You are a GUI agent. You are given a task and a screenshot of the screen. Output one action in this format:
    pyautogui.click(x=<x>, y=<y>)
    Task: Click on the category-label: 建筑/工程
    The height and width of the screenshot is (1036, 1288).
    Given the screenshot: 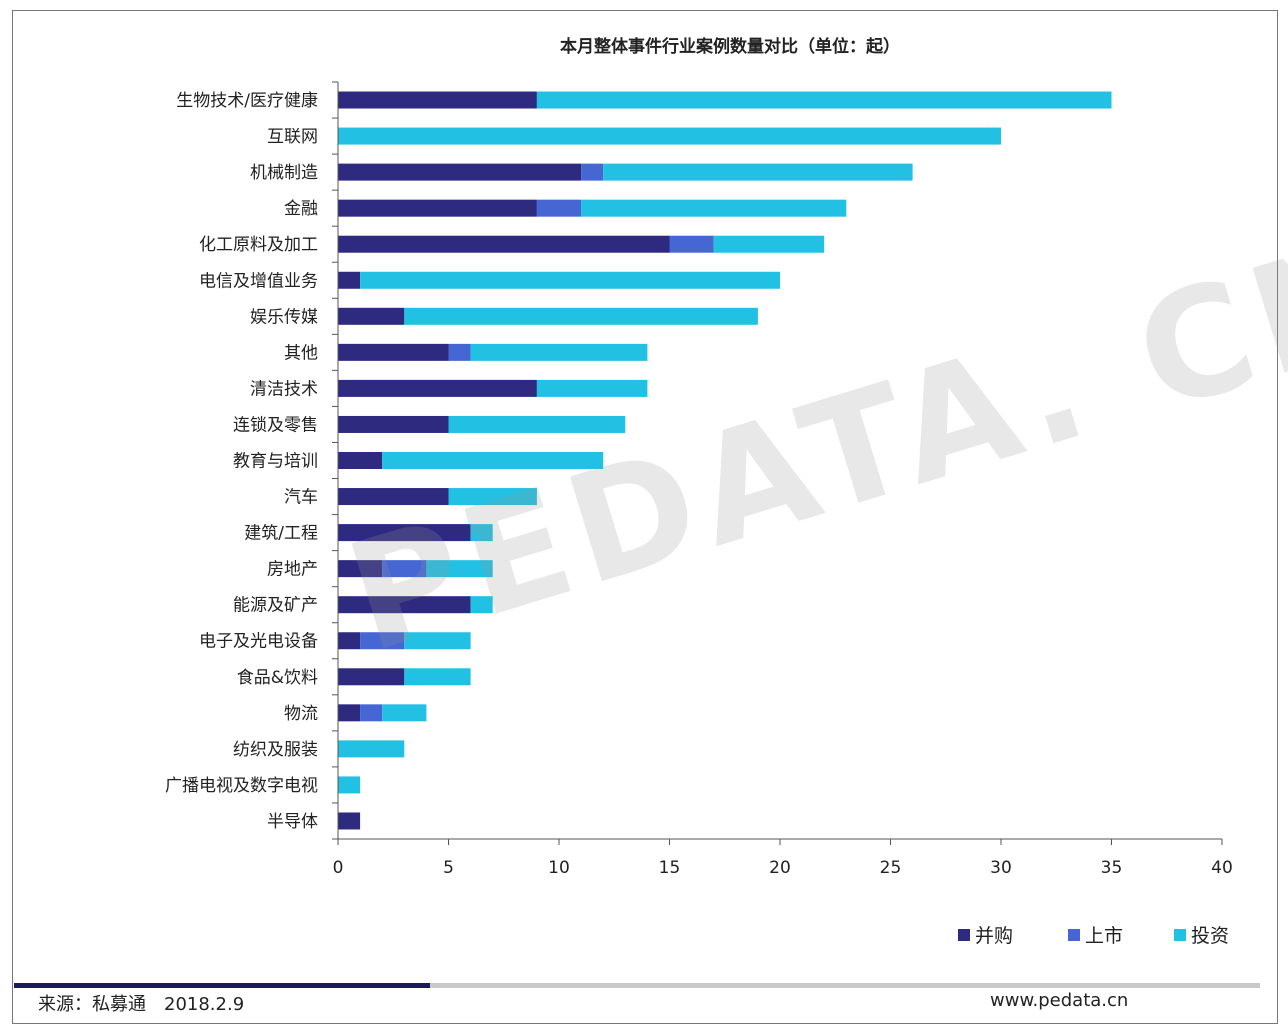 What is the action you would take?
    pyautogui.click(x=281, y=534)
    